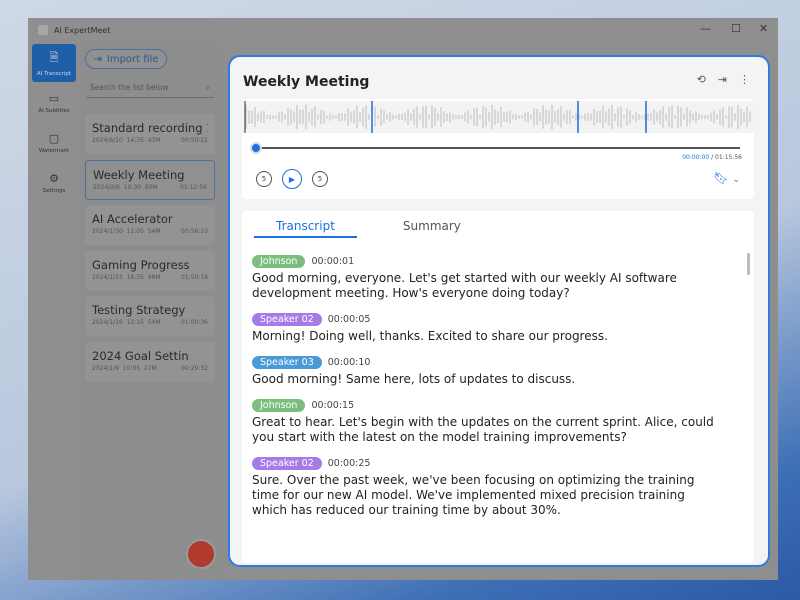 The image size is (800, 600). Describe the element at coordinates (54, 178) in the screenshot. I see `gear-icon: ⚙` at that location.